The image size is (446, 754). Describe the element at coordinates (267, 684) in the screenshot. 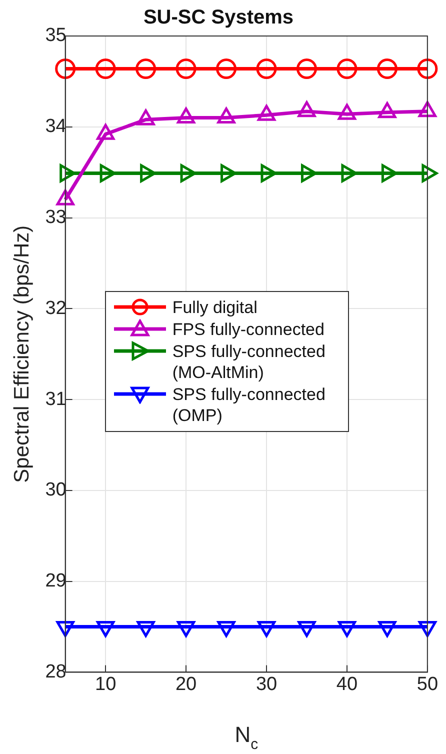

I see `x-tick-label: 30` at that location.